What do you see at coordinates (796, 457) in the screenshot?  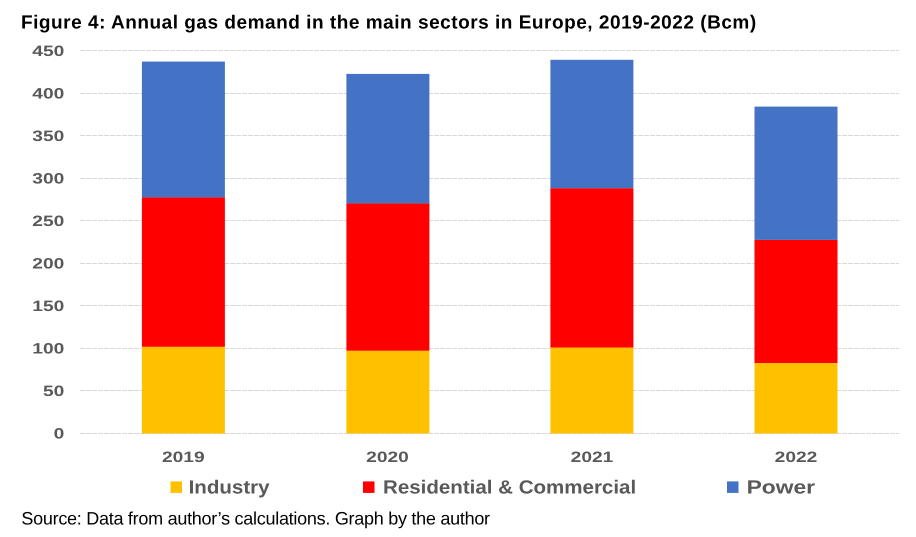 I see `svg-text: 2022` at bounding box center [796, 457].